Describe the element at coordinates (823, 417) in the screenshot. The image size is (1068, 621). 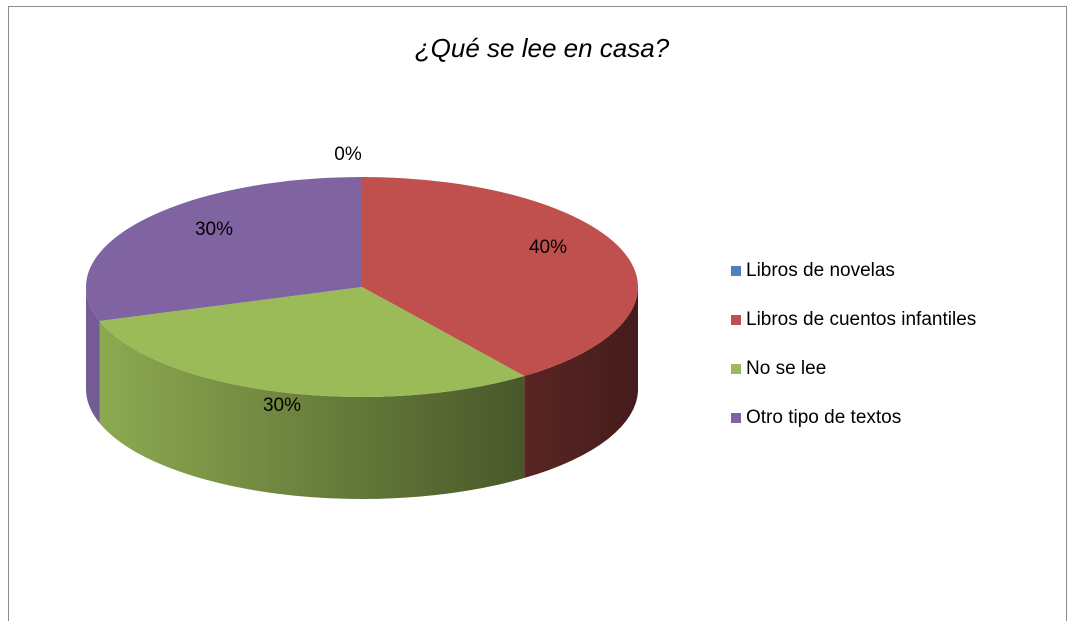
I see `legend-label: Otro tipo de textos` at that location.